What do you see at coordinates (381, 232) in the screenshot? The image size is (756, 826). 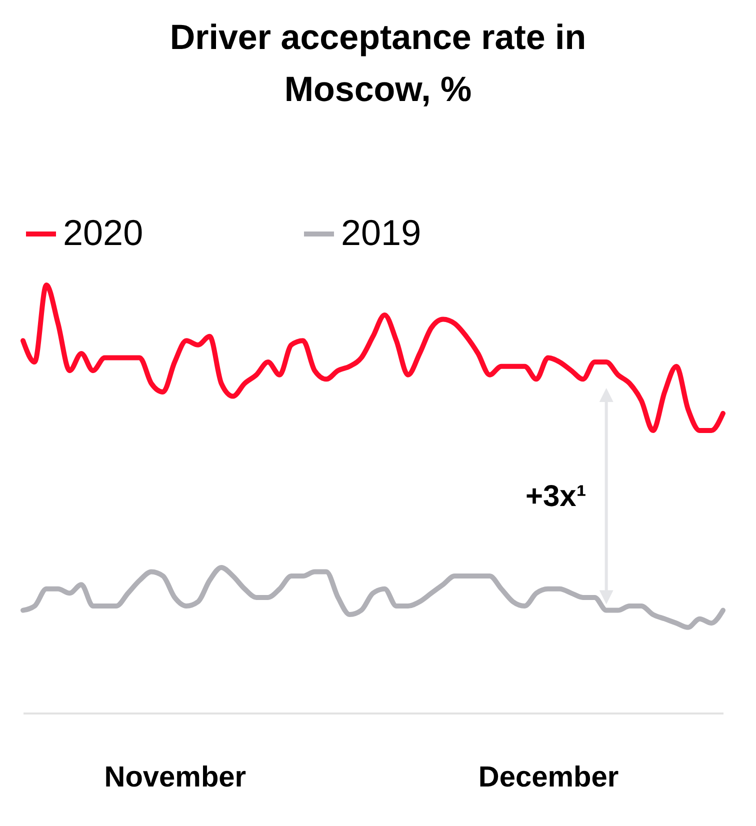 I see `legend-label: 2019` at bounding box center [381, 232].